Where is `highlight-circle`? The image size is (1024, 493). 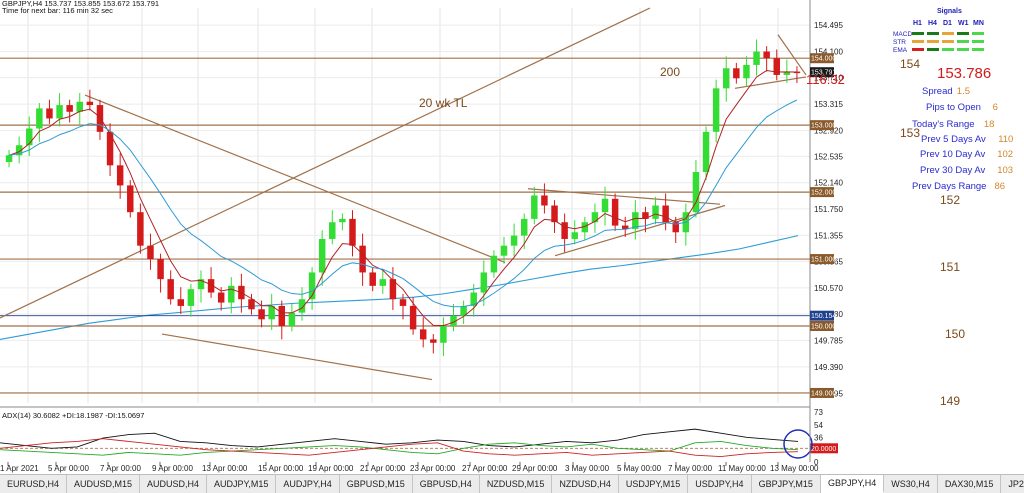
highlight-circle is located at coordinates (798, 444).